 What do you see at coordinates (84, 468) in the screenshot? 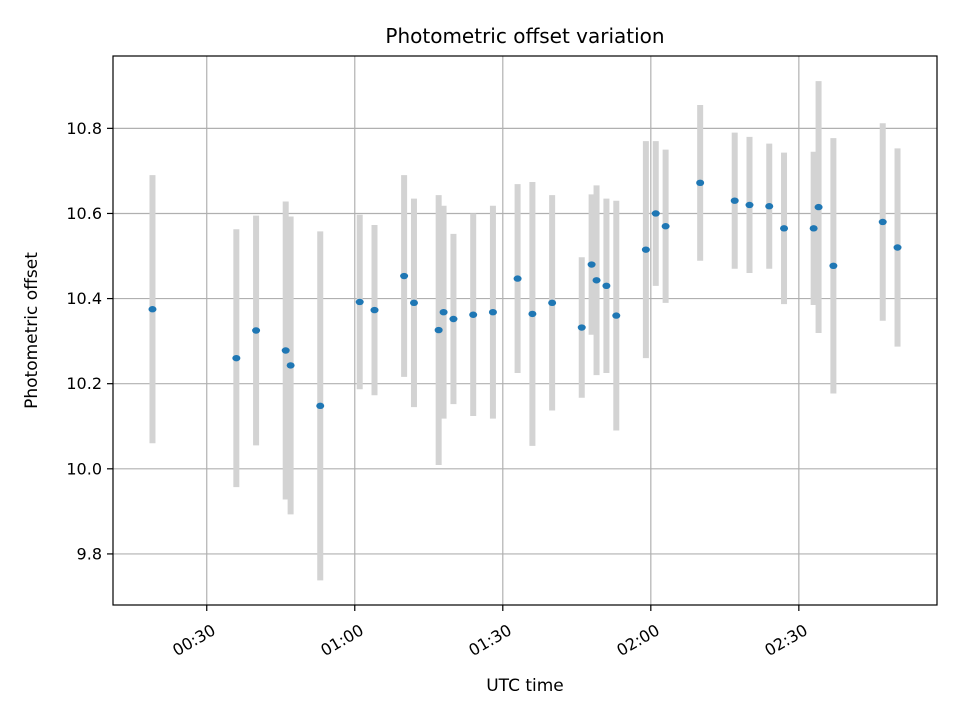
I see `y-tick-label: 10.0` at bounding box center [84, 468].